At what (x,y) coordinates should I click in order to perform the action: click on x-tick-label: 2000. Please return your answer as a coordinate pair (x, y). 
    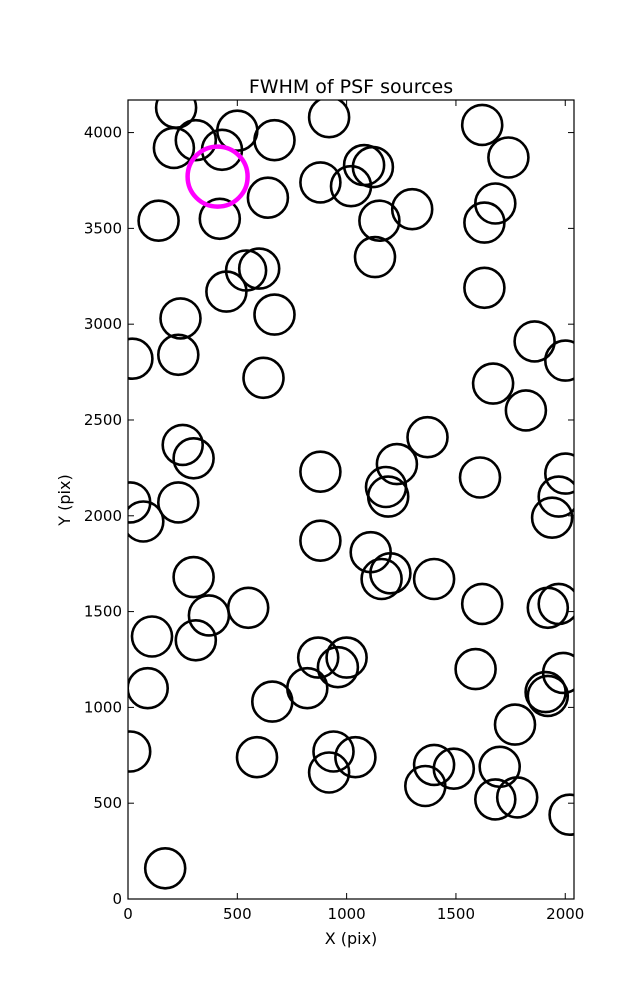
    Looking at the image, I should click on (565, 914).